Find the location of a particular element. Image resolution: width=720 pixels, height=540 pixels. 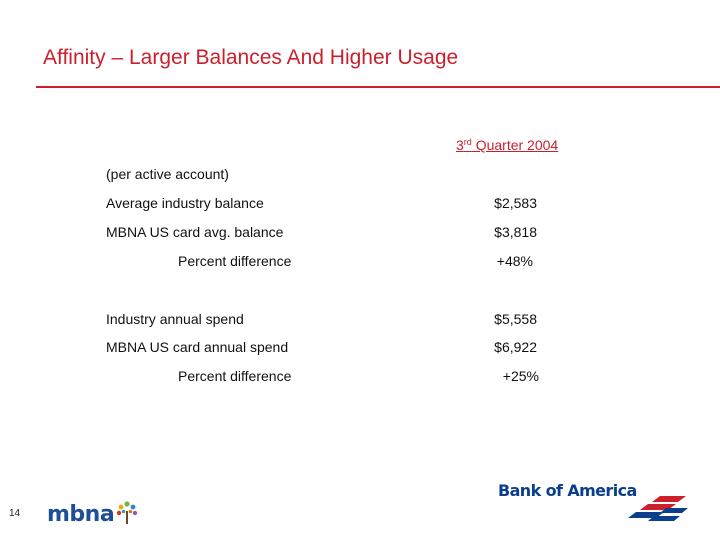

column-header-suffix: rd is located at coordinates (467, 142).